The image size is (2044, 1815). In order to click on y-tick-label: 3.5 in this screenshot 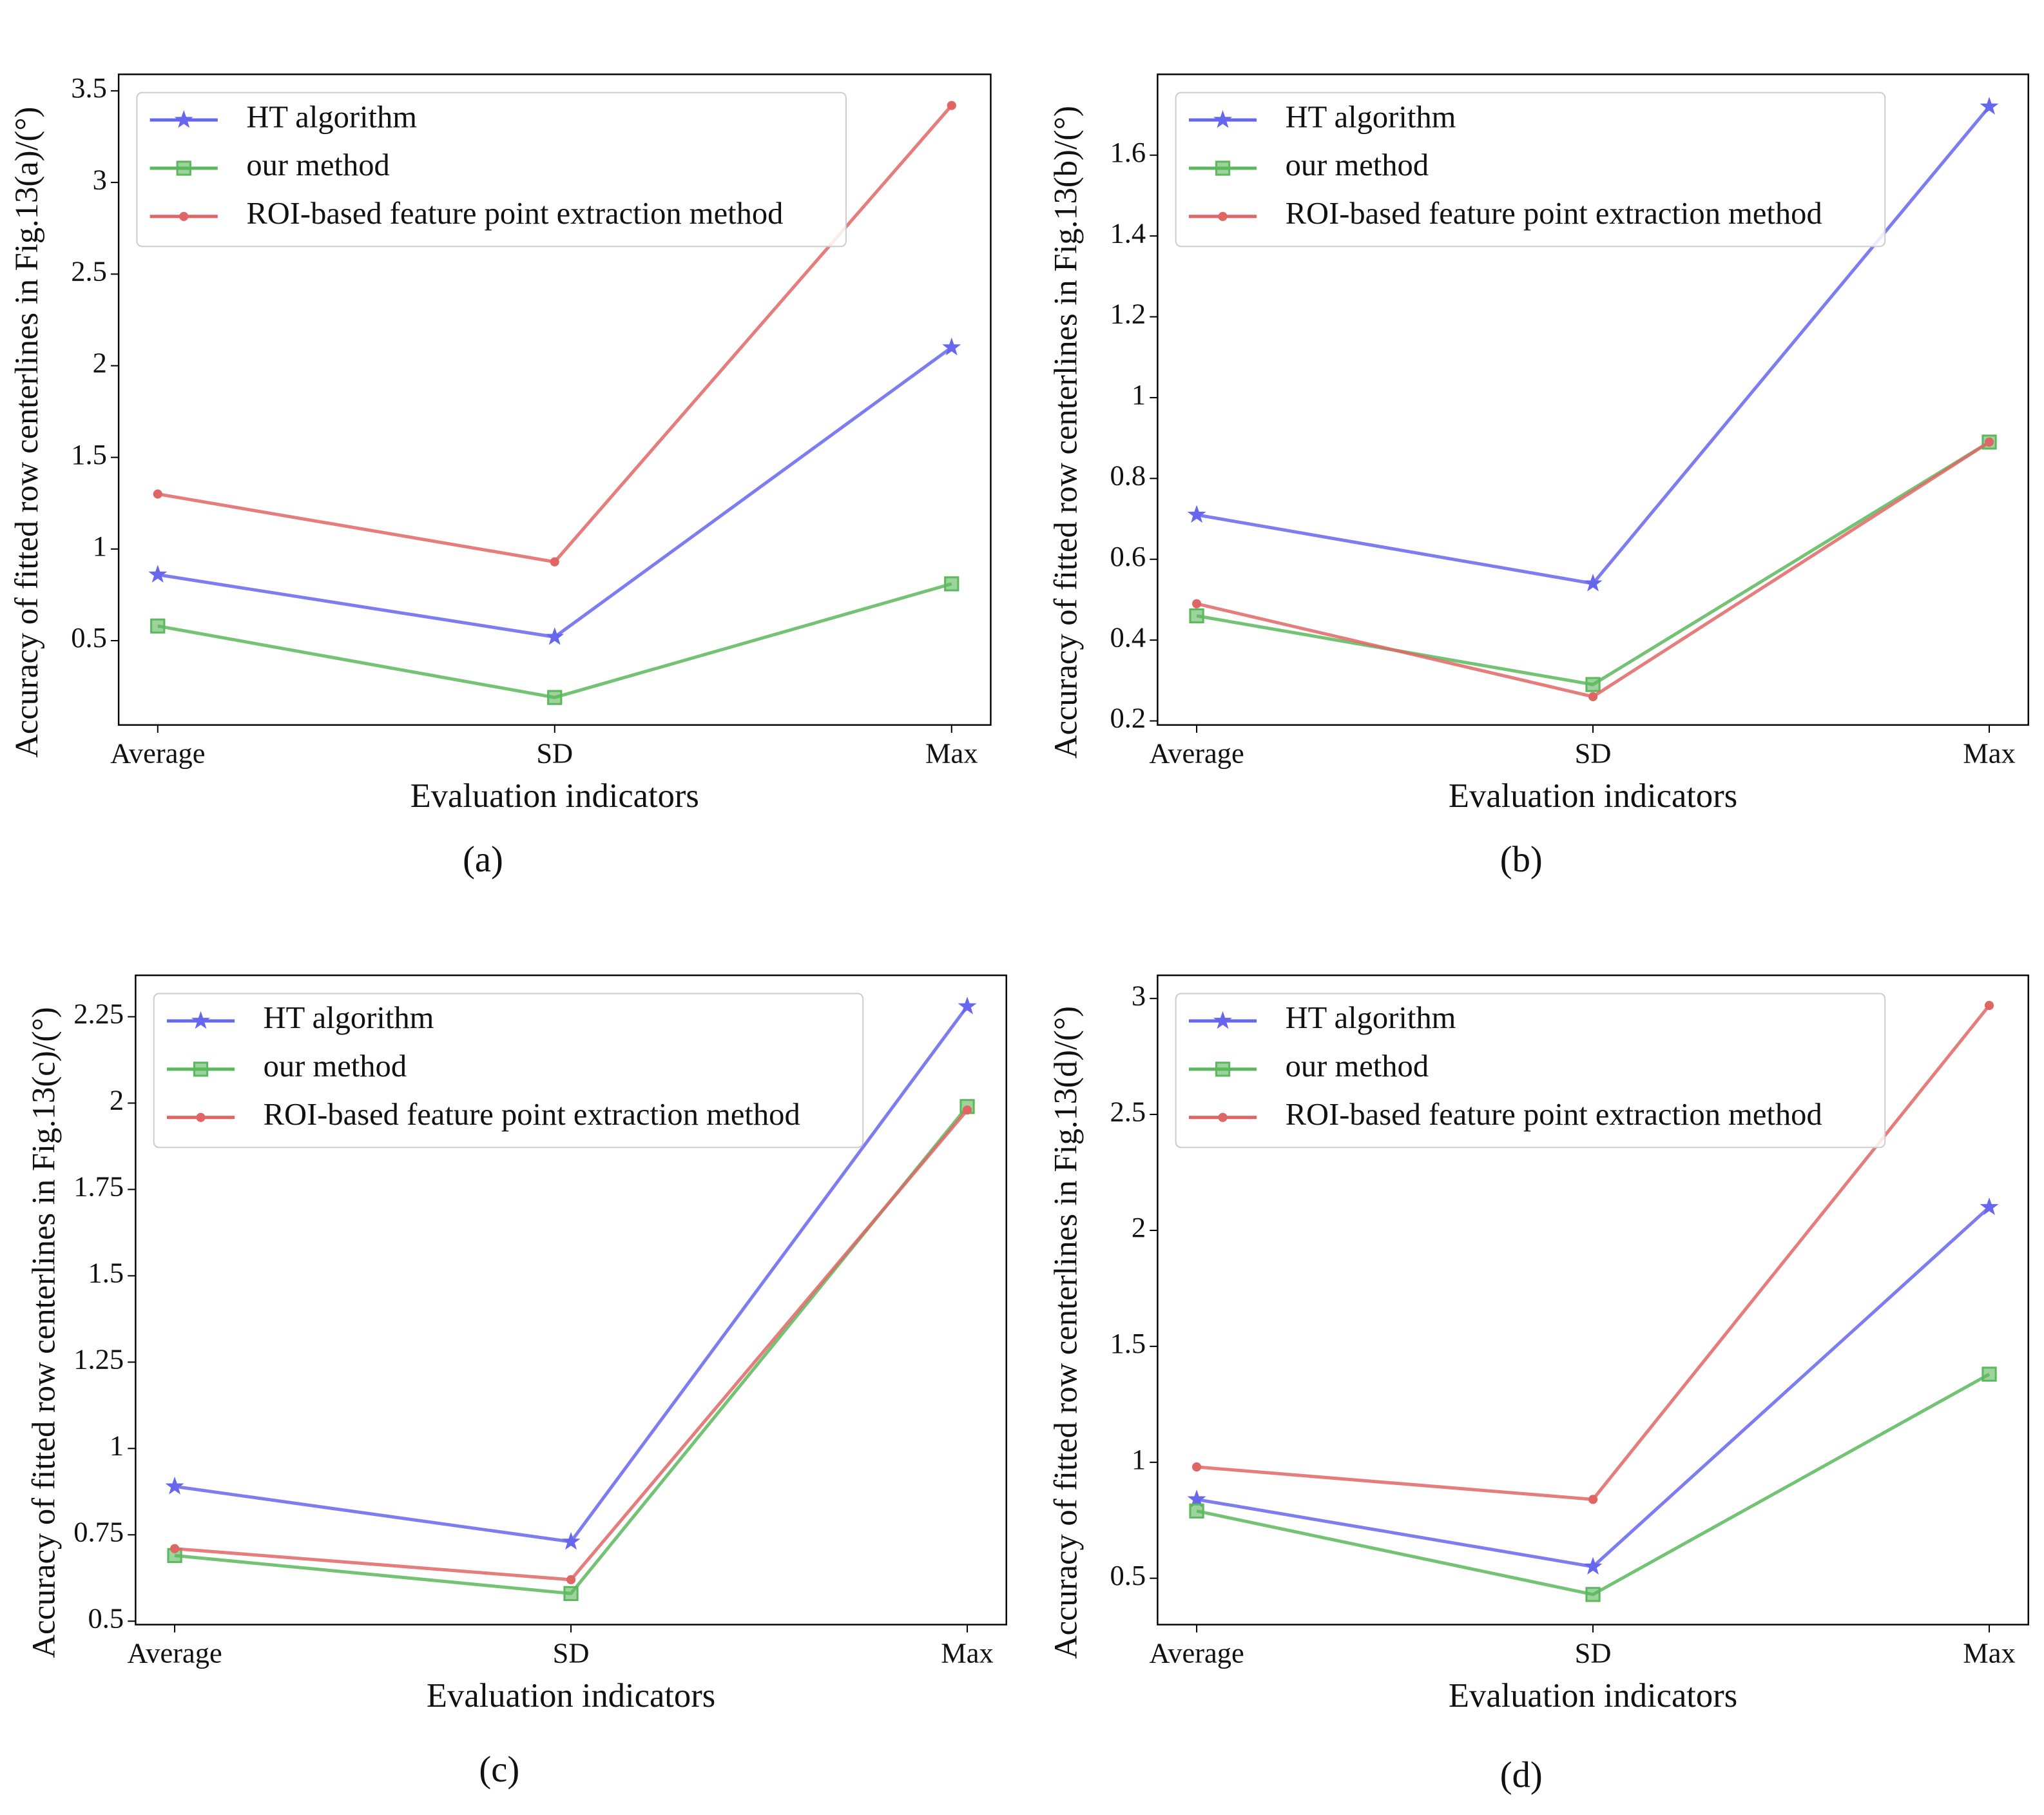, I will do `click(89, 88)`.